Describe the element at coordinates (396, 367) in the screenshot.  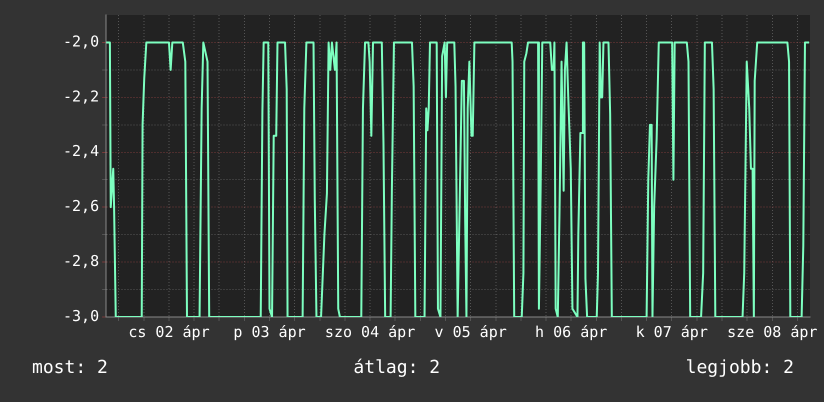
I see `text: átlag: 2` at that location.